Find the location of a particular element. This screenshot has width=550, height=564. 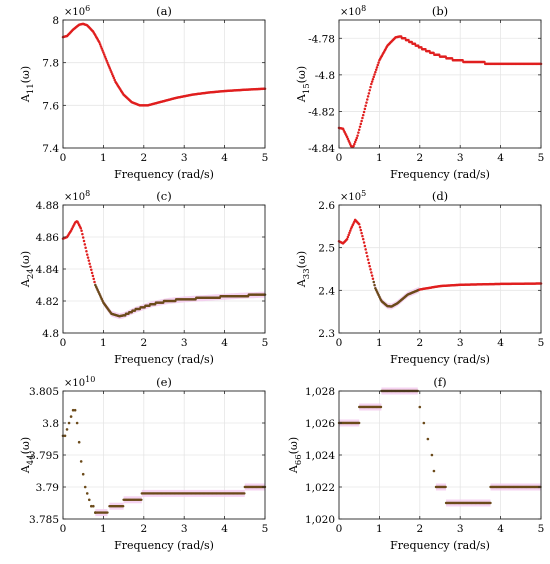

y-tick-label: -4.84 is located at coordinates (321, 149).